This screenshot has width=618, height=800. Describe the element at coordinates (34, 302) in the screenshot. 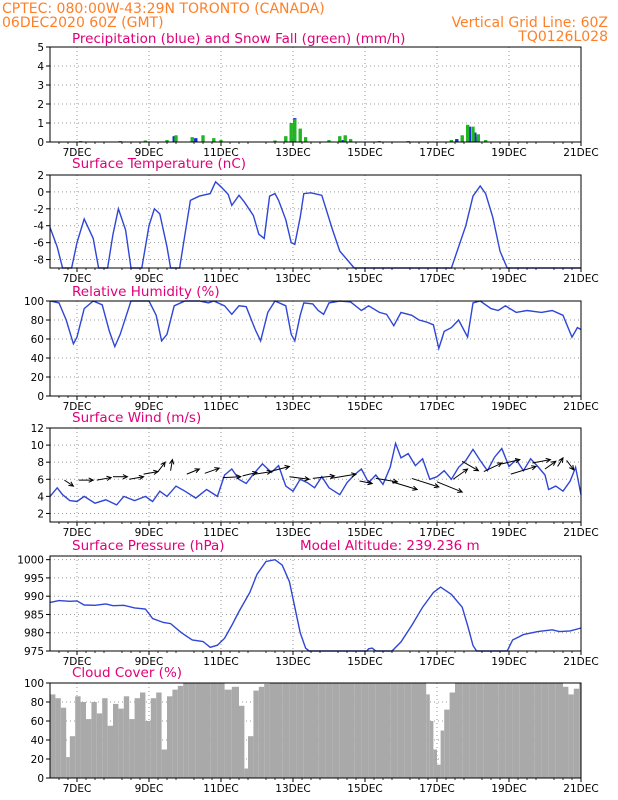

I see `y-tick-label: 100` at that location.